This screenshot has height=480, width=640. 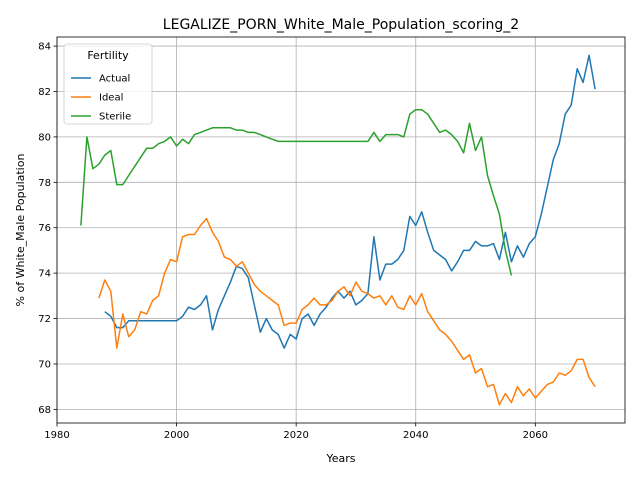 I want to click on y-tick-label: 80, so click(x=44, y=137).